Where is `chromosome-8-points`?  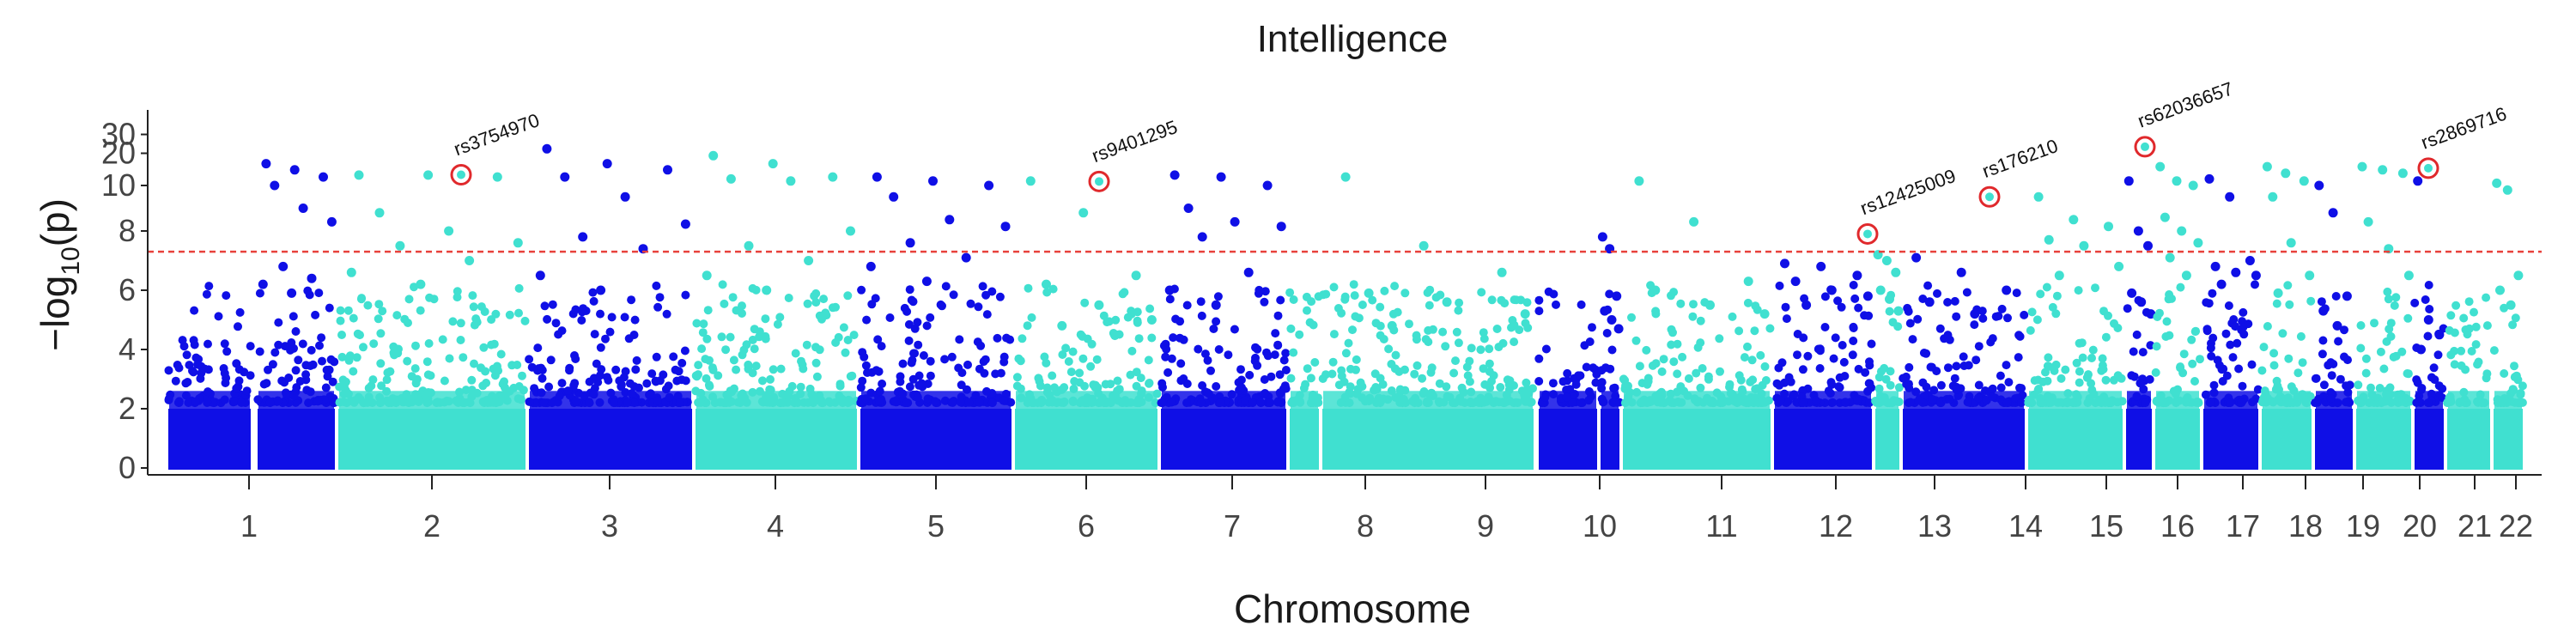
chromosome-8-points is located at coordinates (1411, 321).